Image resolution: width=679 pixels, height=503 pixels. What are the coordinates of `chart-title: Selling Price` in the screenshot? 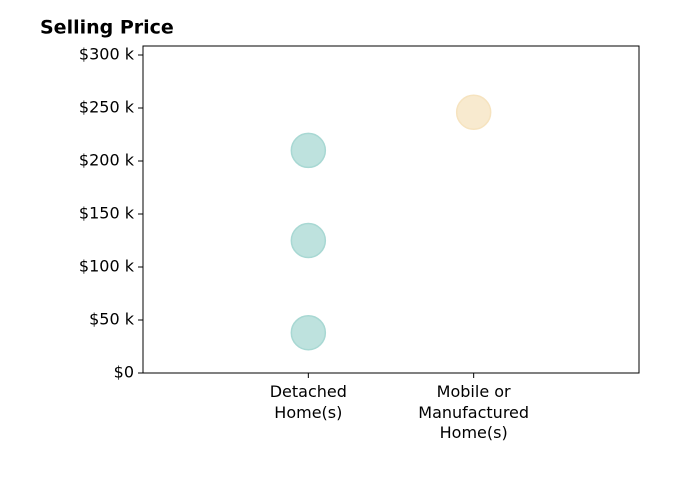 It's located at (107, 28).